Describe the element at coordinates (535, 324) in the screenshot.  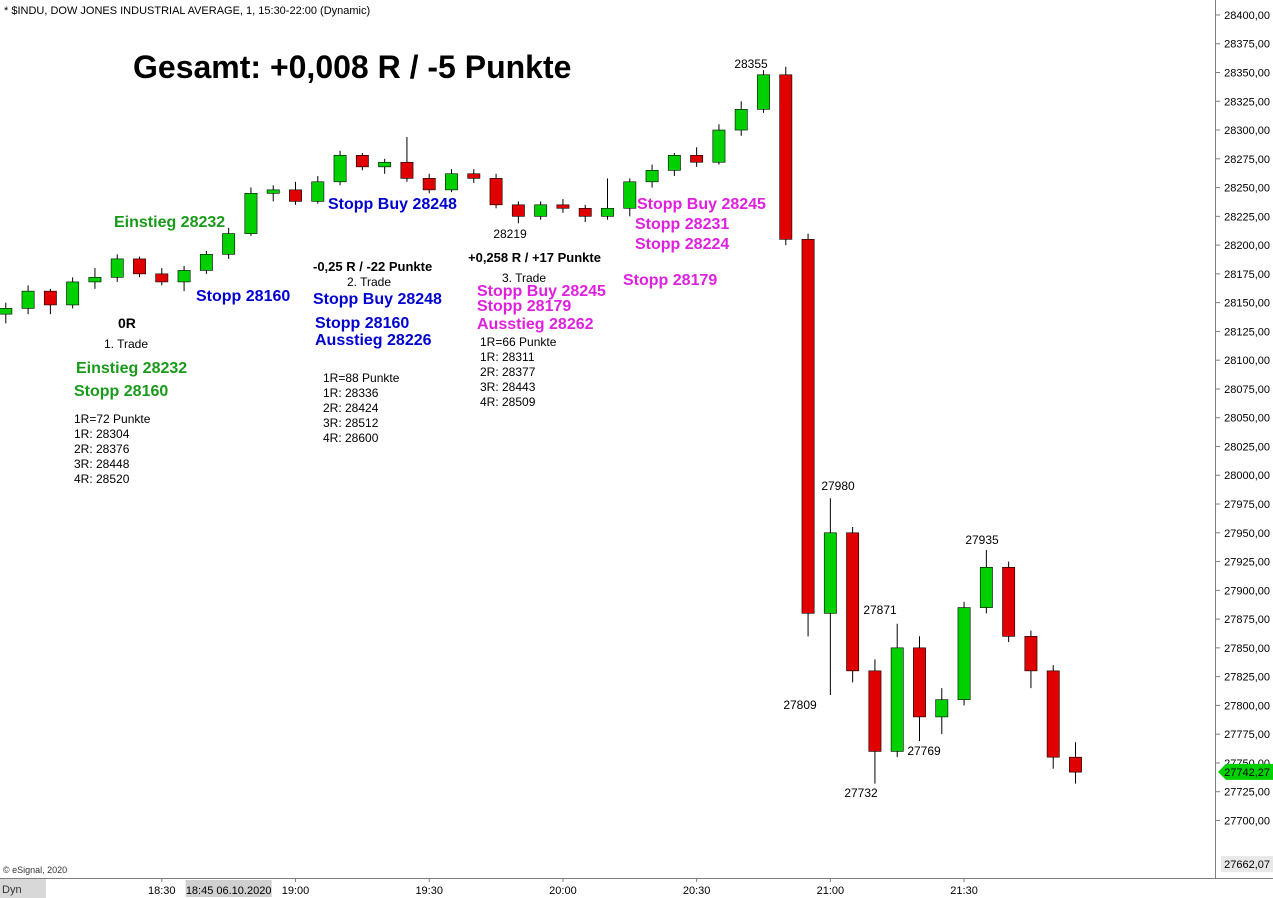
I see `annotation: Ausstieg 28262` at that location.